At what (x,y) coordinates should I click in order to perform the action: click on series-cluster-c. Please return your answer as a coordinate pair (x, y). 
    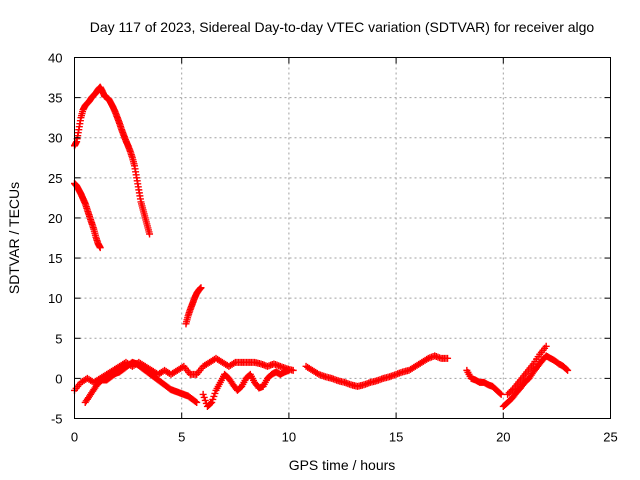
    Looking at the image, I should click on (246, 388).